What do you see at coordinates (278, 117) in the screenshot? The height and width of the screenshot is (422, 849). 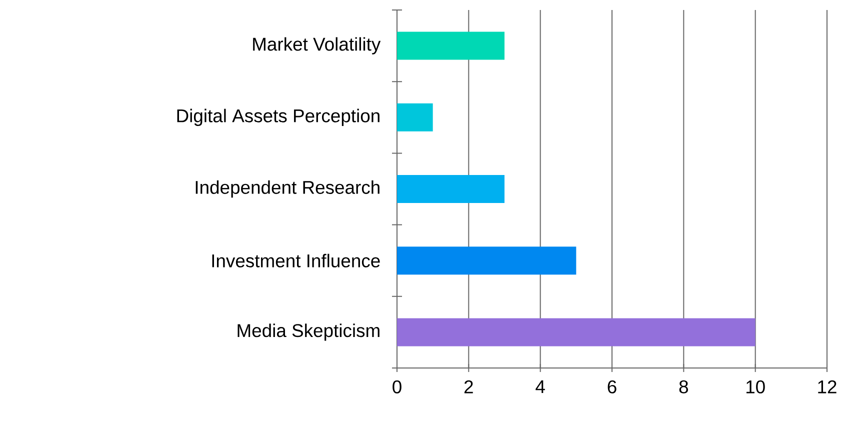 I see `y-tick-label: Digital Assets Perception` at bounding box center [278, 117].